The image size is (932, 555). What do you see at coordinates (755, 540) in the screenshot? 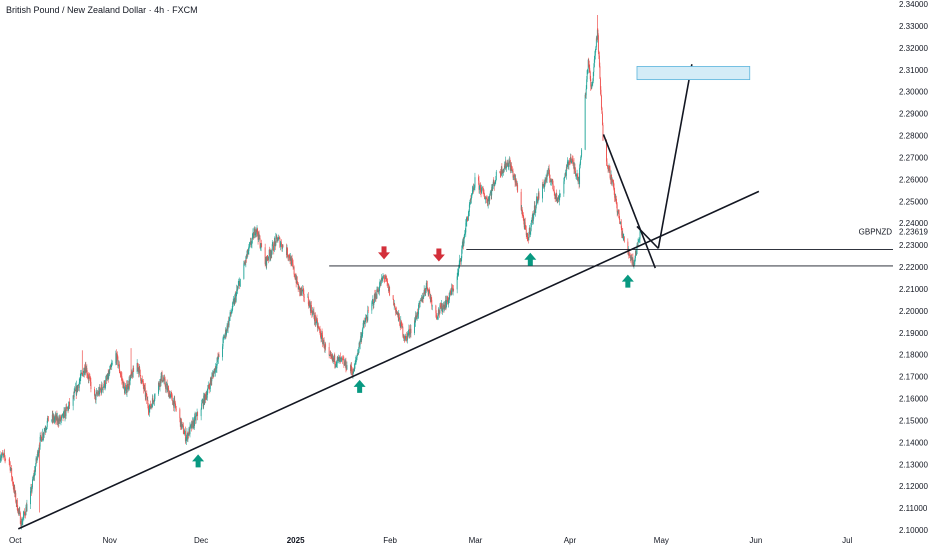
I see `x-tick-label: Jun` at bounding box center [755, 540].